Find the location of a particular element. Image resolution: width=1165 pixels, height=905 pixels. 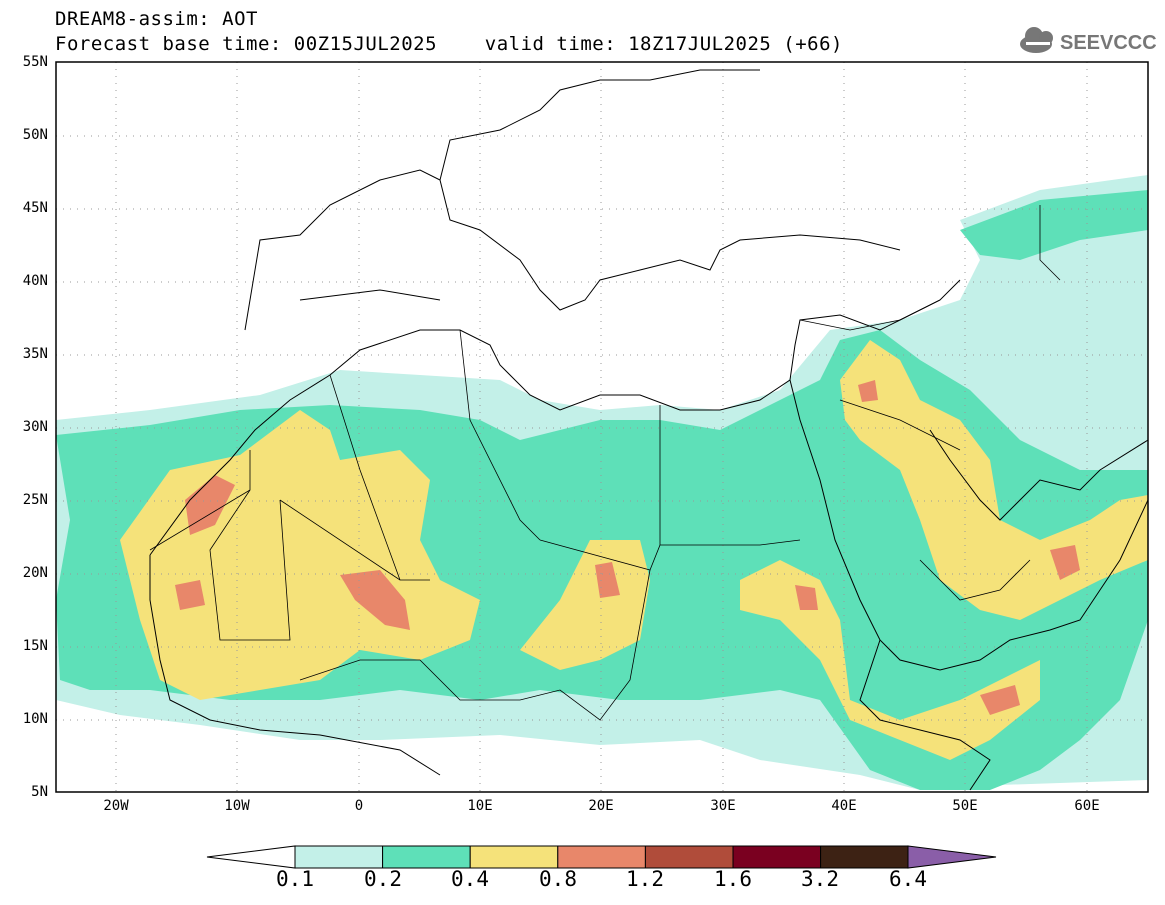

logo-text: SEEVCCC is located at coordinates (1108, 43).